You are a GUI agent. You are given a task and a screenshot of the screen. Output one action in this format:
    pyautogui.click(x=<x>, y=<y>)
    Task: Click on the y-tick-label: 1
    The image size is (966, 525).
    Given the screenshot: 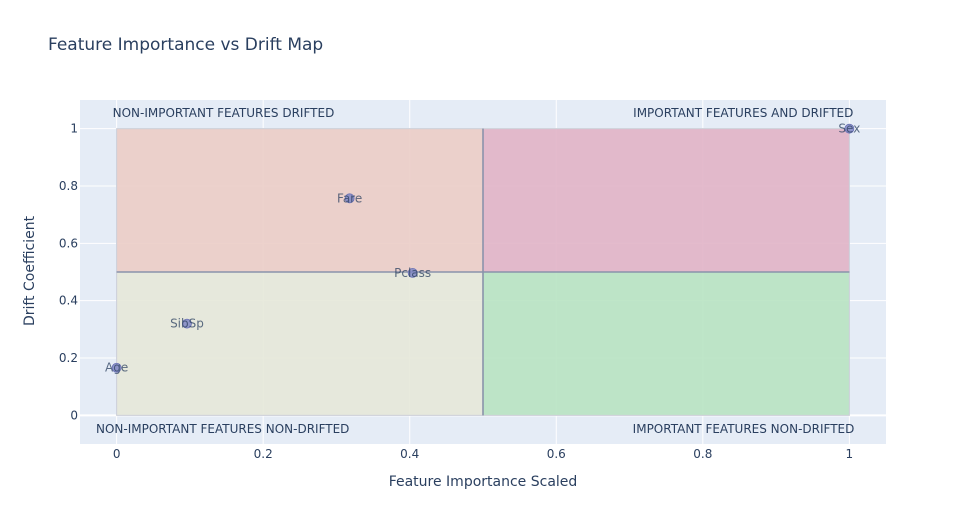 What is the action you would take?
    pyautogui.click(x=74, y=129)
    